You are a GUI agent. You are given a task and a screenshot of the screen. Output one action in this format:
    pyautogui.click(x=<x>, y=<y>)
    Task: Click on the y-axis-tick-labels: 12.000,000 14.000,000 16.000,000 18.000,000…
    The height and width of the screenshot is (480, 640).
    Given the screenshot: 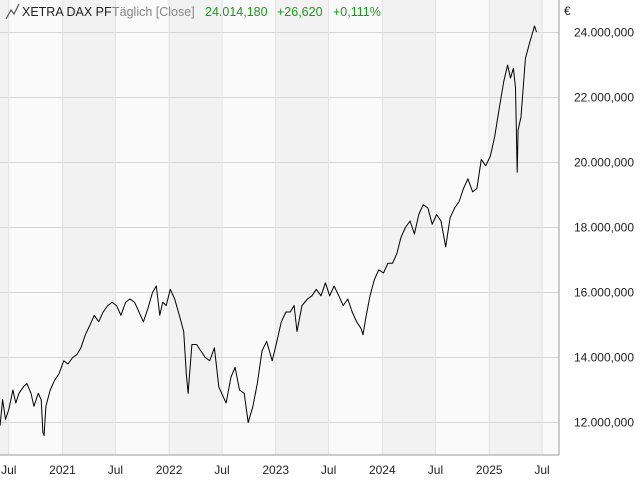 What is the action you would take?
    pyautogui.click(x=604, y=228)
    